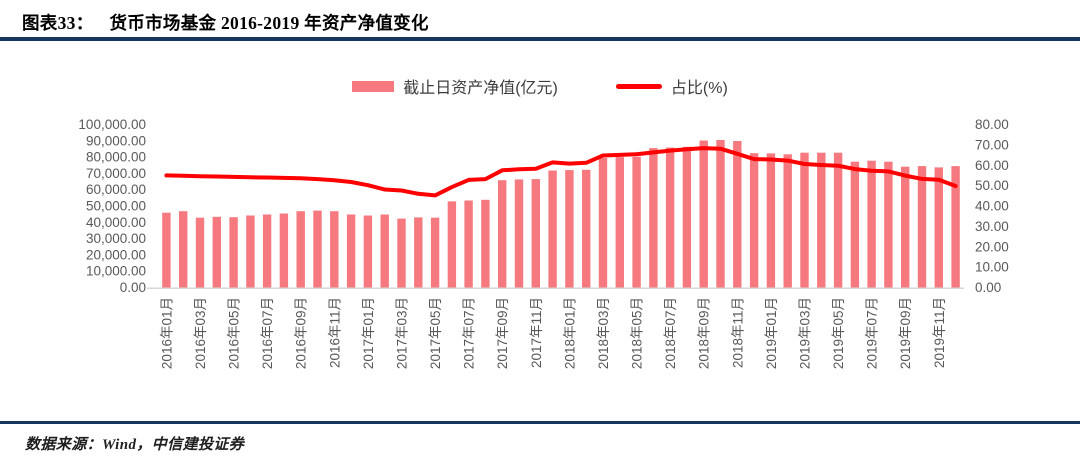 Image resolution: width=1080 pixels, height=469 pixels. Describe the element at coordinates (838, 333) in the screenshot. I see `x-axis-tick-label: 2019年05月` at that location.